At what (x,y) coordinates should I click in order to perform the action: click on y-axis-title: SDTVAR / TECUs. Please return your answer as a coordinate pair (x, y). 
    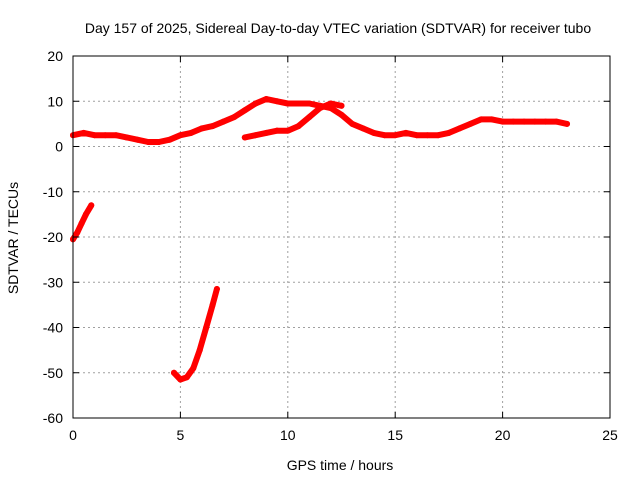
    Looking at the image, I should click on (13, 238).